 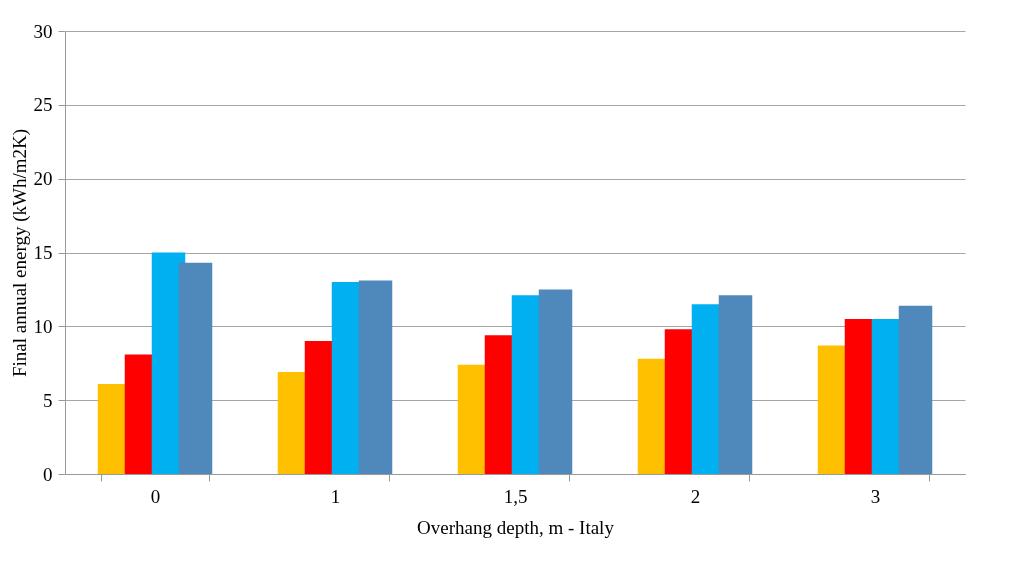 I want to click on x-tick-label: 2, so click(x=695, y=496).